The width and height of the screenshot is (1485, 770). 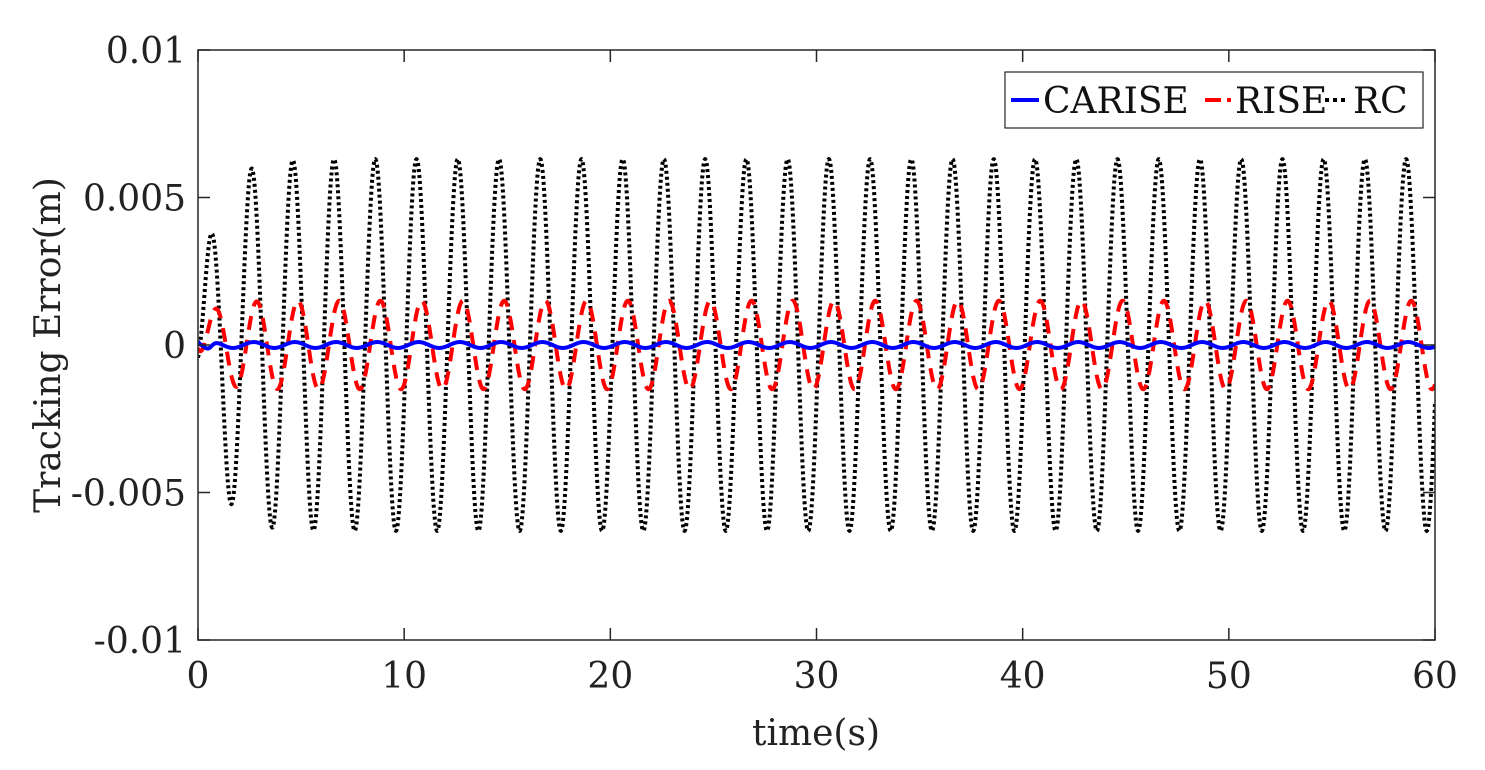 I want to click on y-tick-label: 0.01, so click(x=146, y=51).